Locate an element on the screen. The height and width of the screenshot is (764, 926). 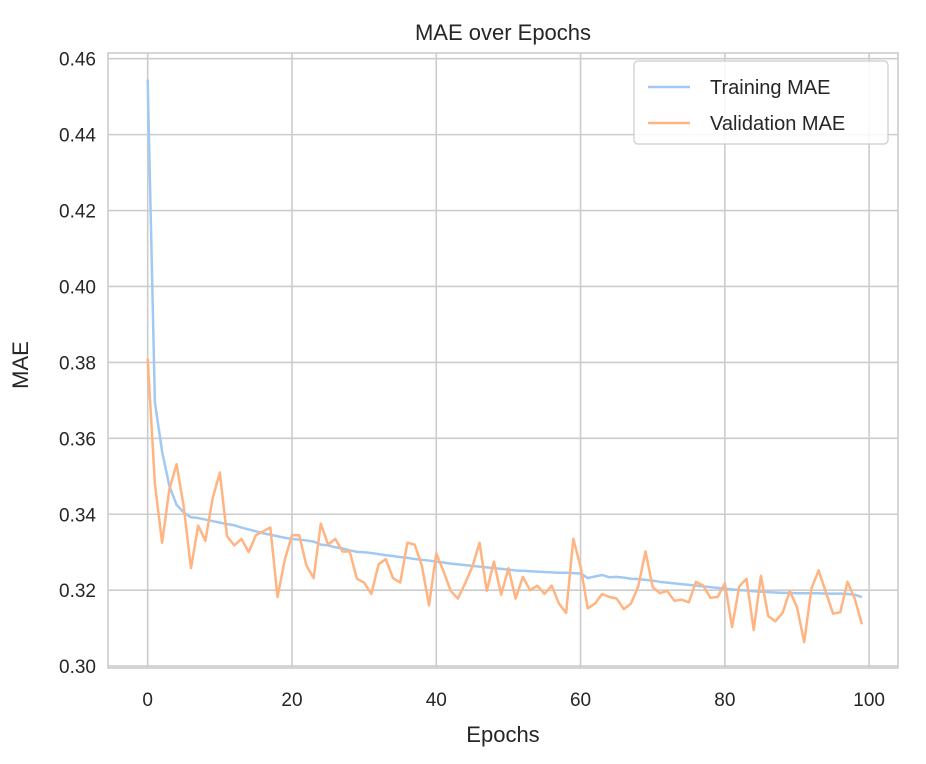
legend-label-training: Training MAE is located at coordinates (770, 88).